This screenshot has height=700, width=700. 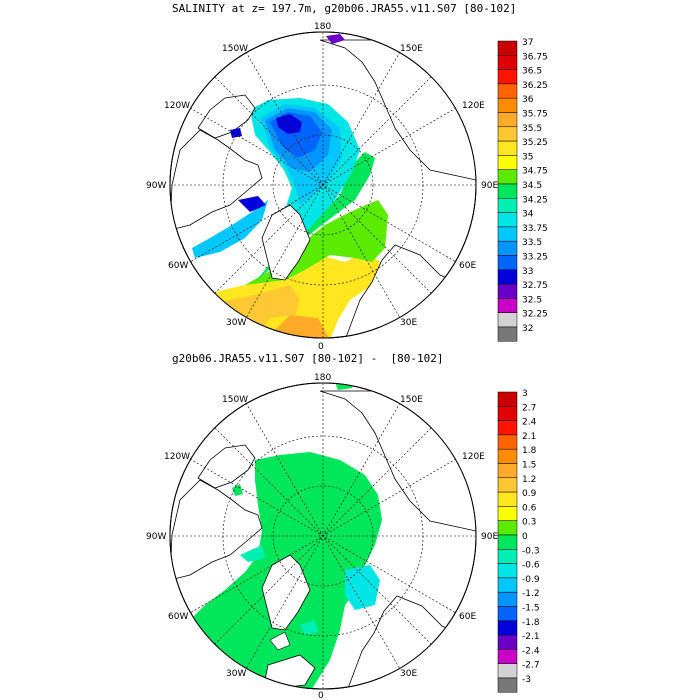 What do you see at coordinates (286, 242) in the screenshot?
I see `greenland-outline` at bounding box center [286, 242].